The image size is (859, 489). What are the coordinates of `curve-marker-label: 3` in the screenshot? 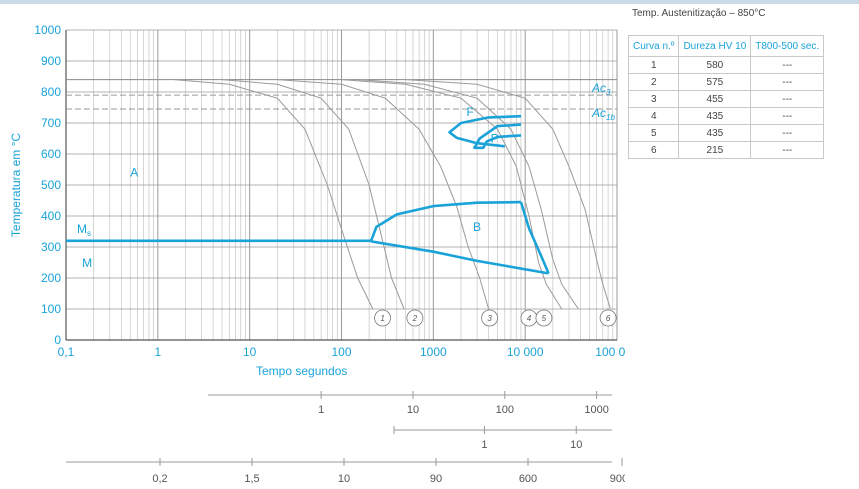 It's located at (489, 318).